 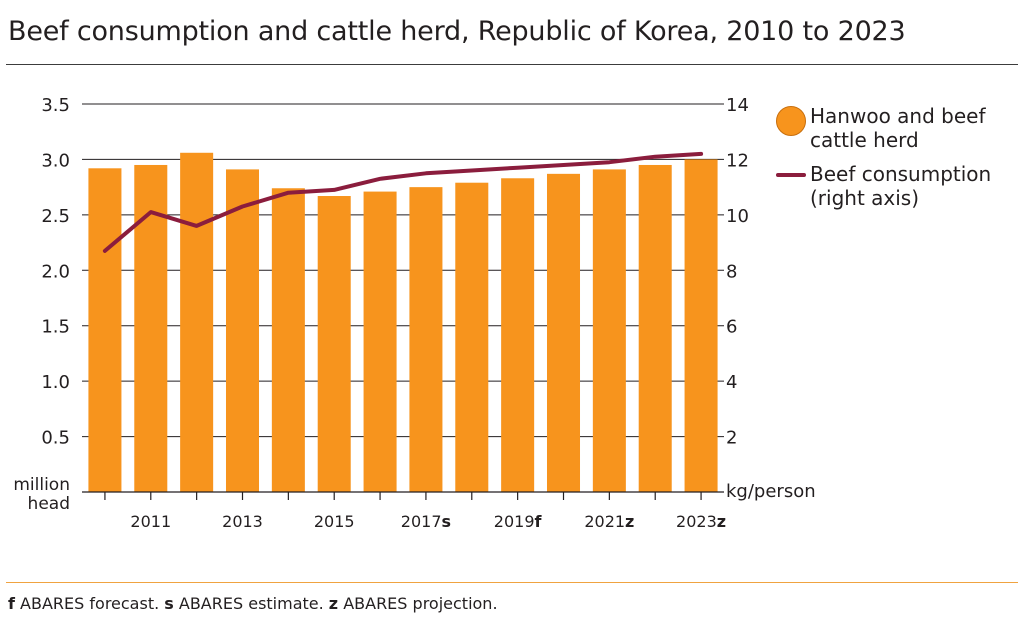 What do you see at coordinates (55, 382) in the screenshot?
I see `left-axis-tick-label: 1.0` at bounding box center [55, 382].